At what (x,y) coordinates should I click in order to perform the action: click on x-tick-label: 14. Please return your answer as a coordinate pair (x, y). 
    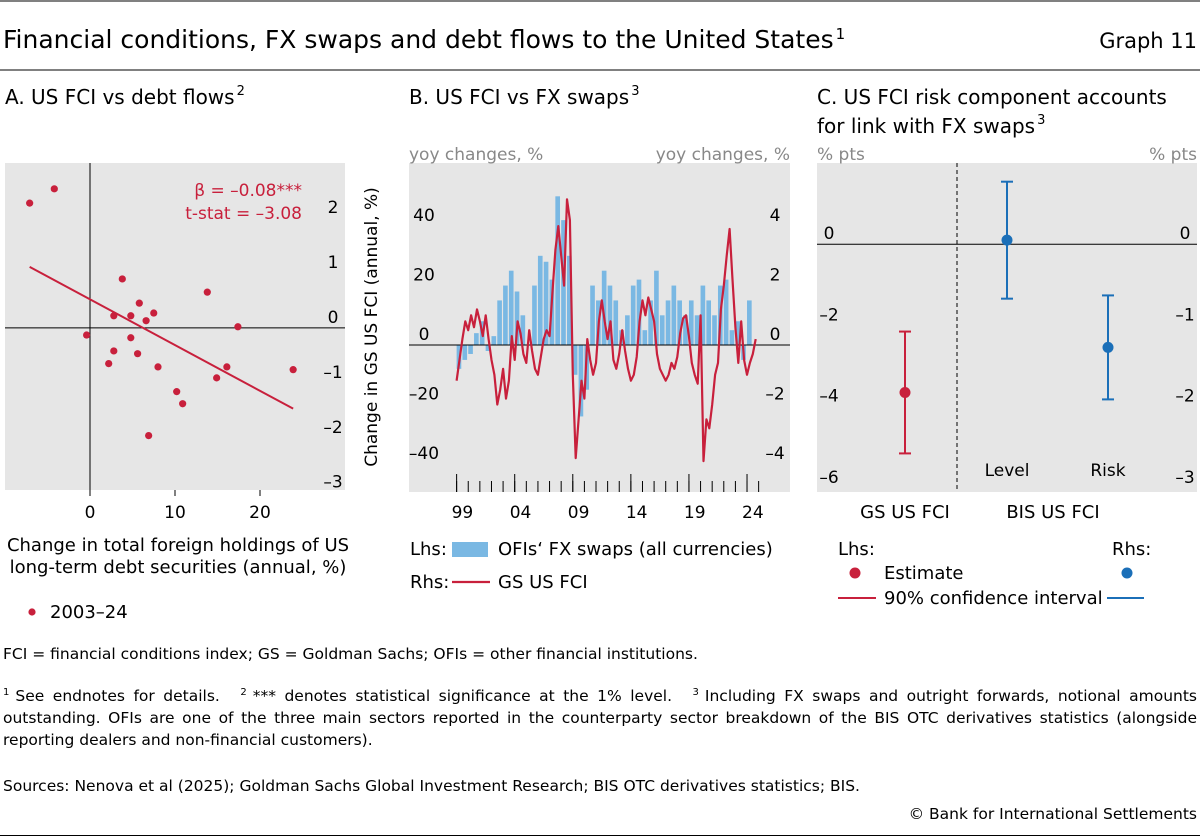
    Looking at the image, I should click on (637, 513).